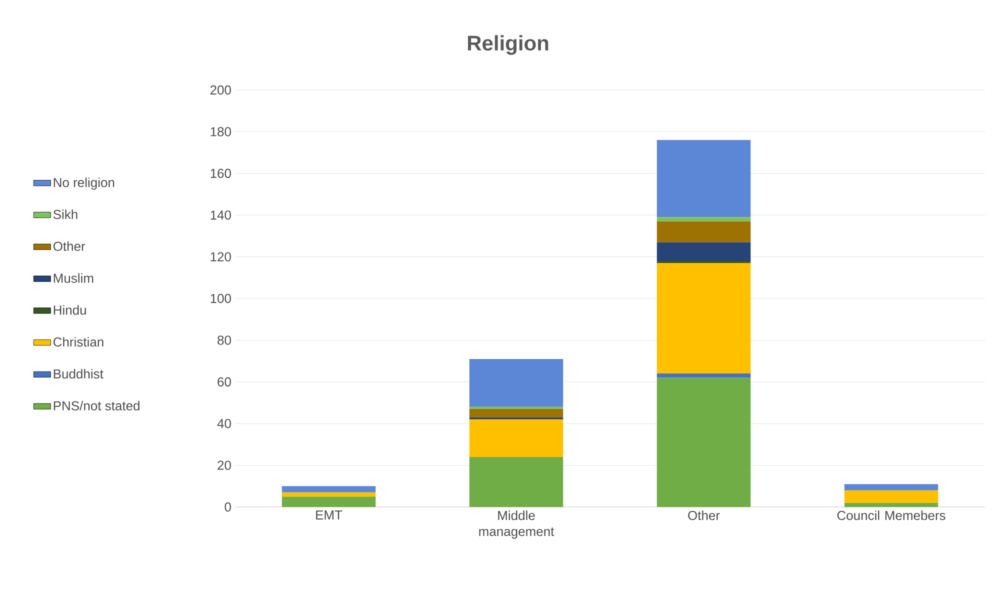 The height and width of the screenshot is (590, 996). Describe the element at coordinates (224, 465) in the screenshot. I see `y-tick-label: 20` at that location.